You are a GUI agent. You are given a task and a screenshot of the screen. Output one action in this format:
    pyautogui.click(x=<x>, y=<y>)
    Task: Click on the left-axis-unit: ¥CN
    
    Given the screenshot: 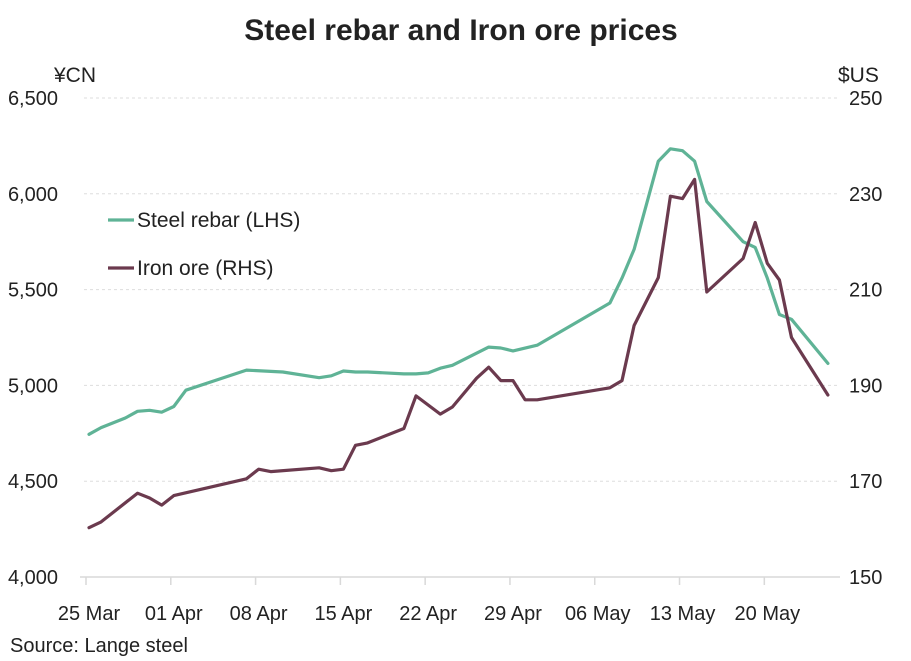 What is the action you would take?
    pyautogui.click(x=74, y=75)
    